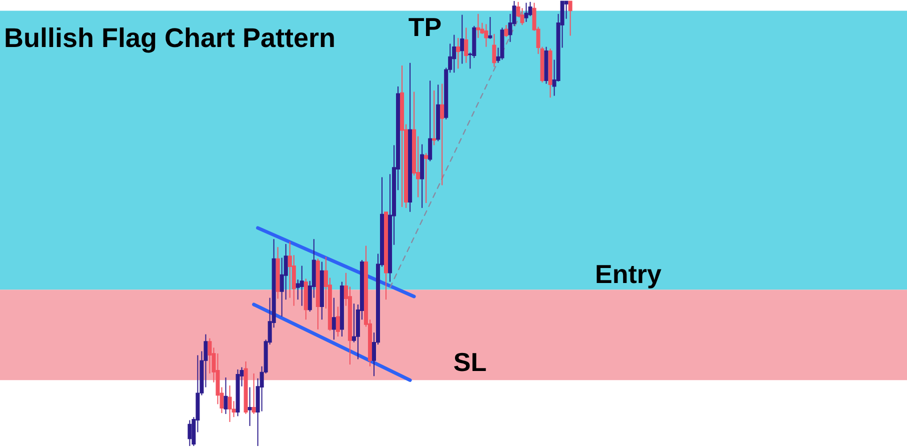 The image size is (907, 447). What do you see at coordinates (628, 273) in the screenshot?
I see `annotation: Entry` at bounding box center [628, 273].